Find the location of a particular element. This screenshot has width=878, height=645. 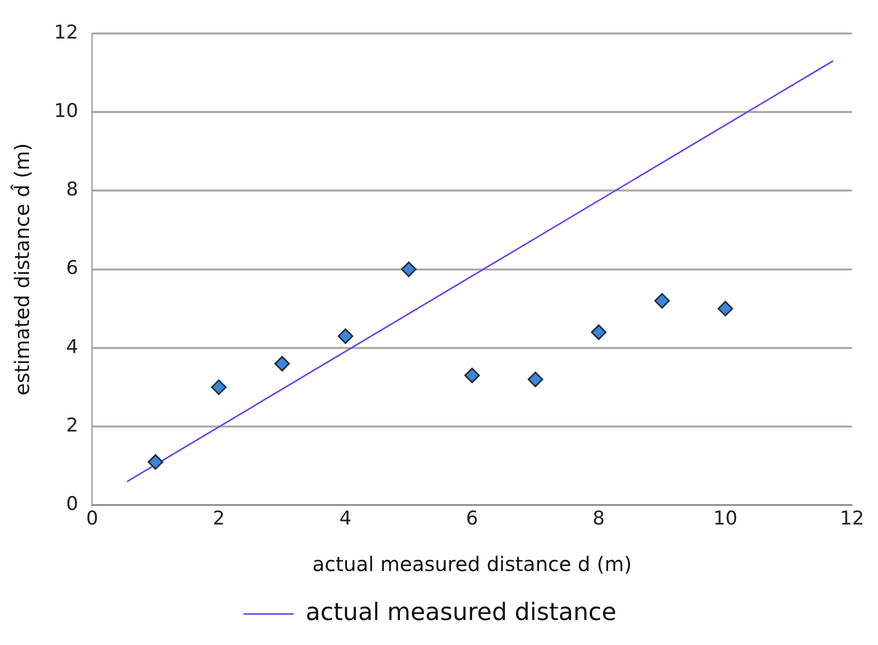

y-tick-label: 12 is located at coordinates (66, 32).